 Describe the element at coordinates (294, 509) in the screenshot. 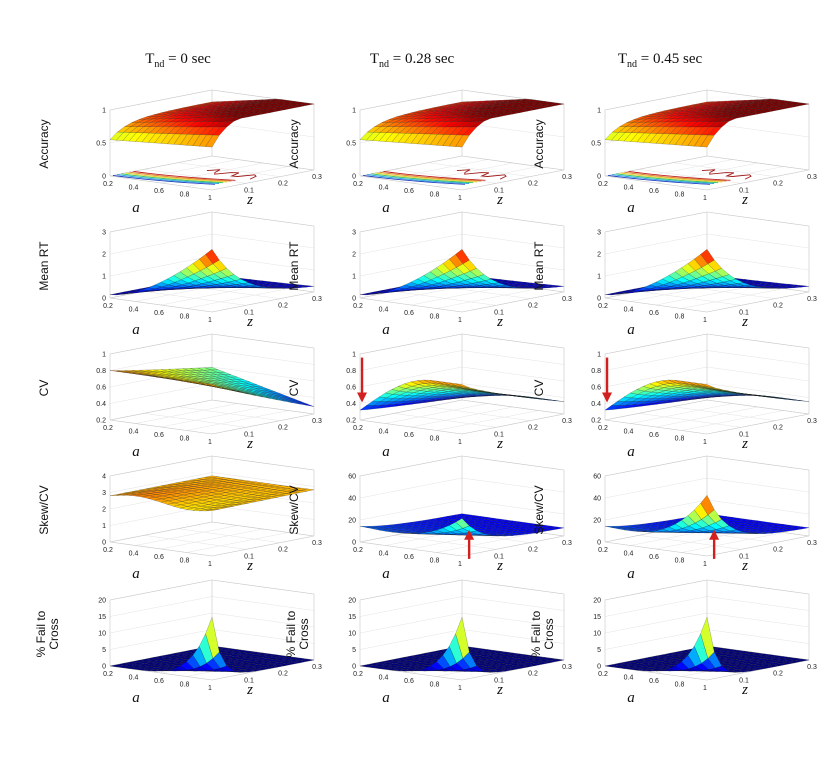

I see `row-ylabel: Skew/CV` at that location.